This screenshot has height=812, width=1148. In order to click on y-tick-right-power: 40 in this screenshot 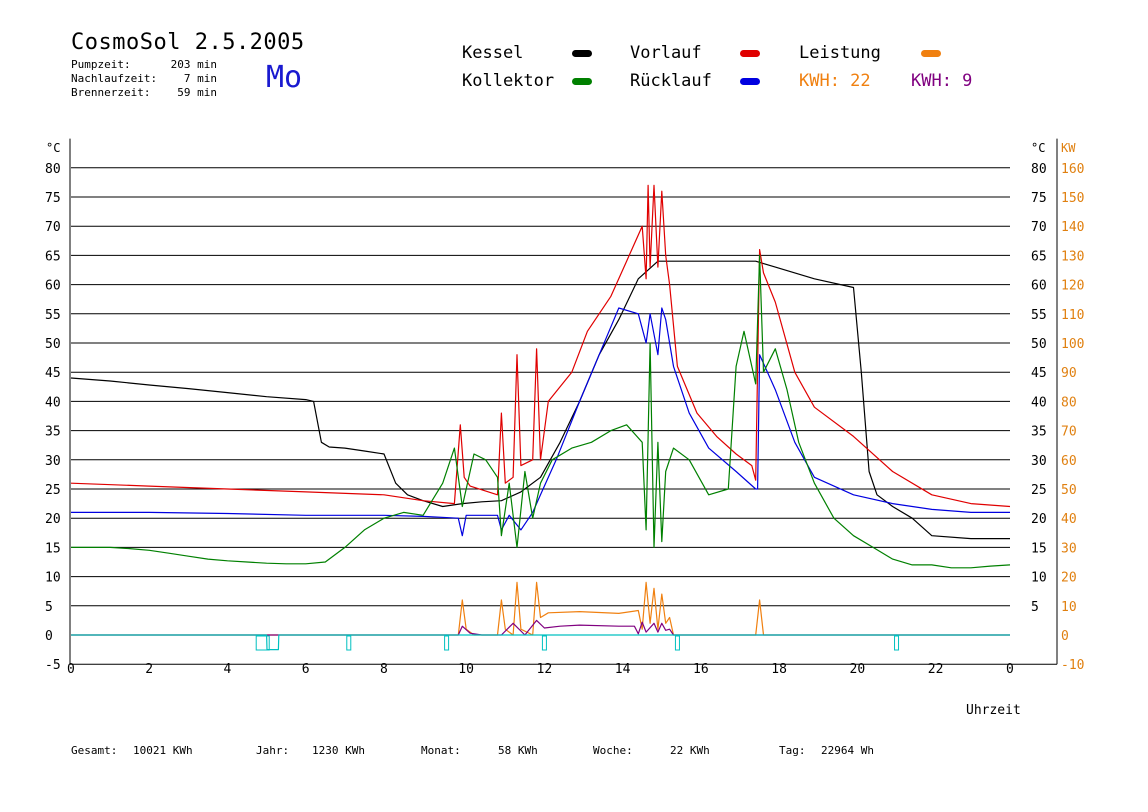, I will do `click(1069, 519)`.